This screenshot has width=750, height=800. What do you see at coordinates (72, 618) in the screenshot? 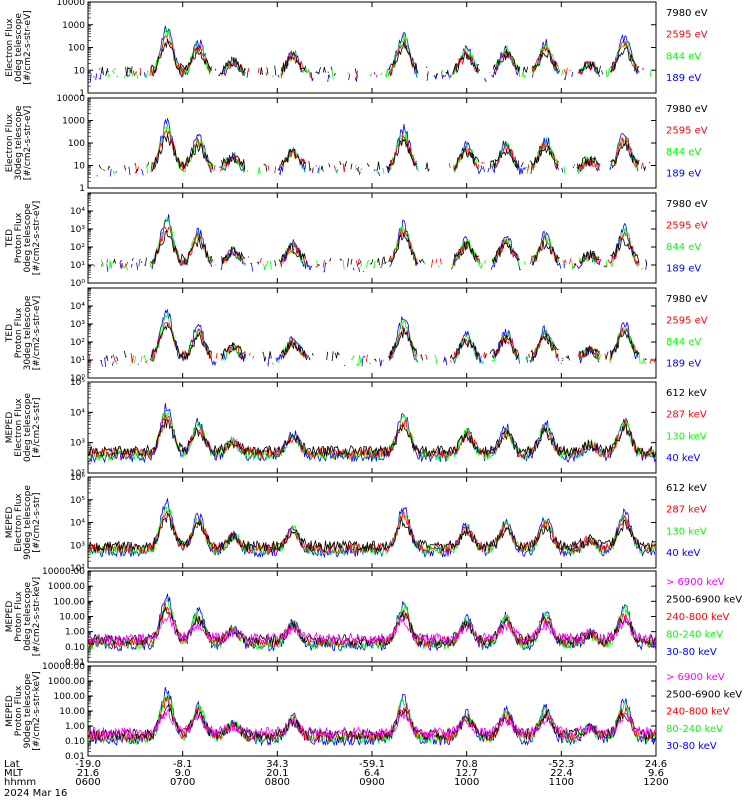
I see `y-tick-label: 10.00` at bounding box center [72, 618].